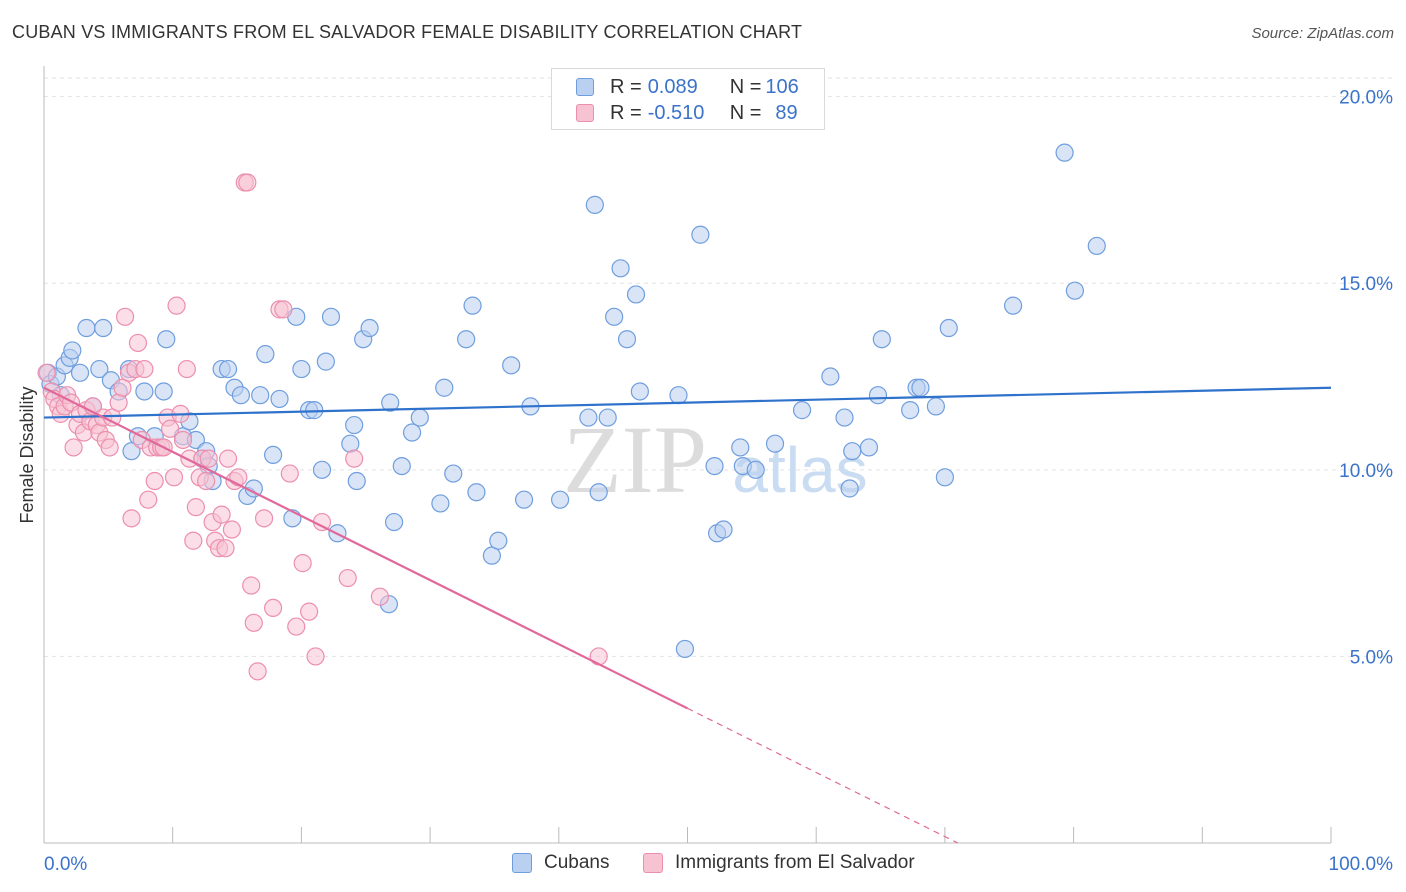 The width and height of the screenshot is (1406, 892). I want to click on legend-row-salvador: R = -0.510 N = 89, so click(687, 113).